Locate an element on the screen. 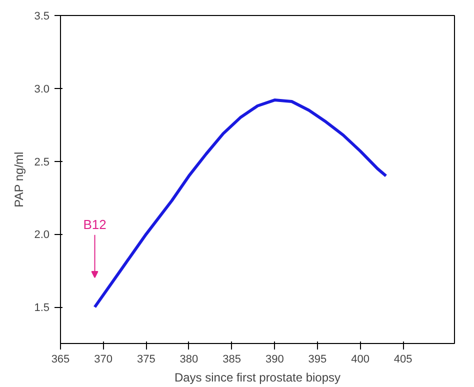  x-tick-label: 395 is located at coordinates (317, 360).